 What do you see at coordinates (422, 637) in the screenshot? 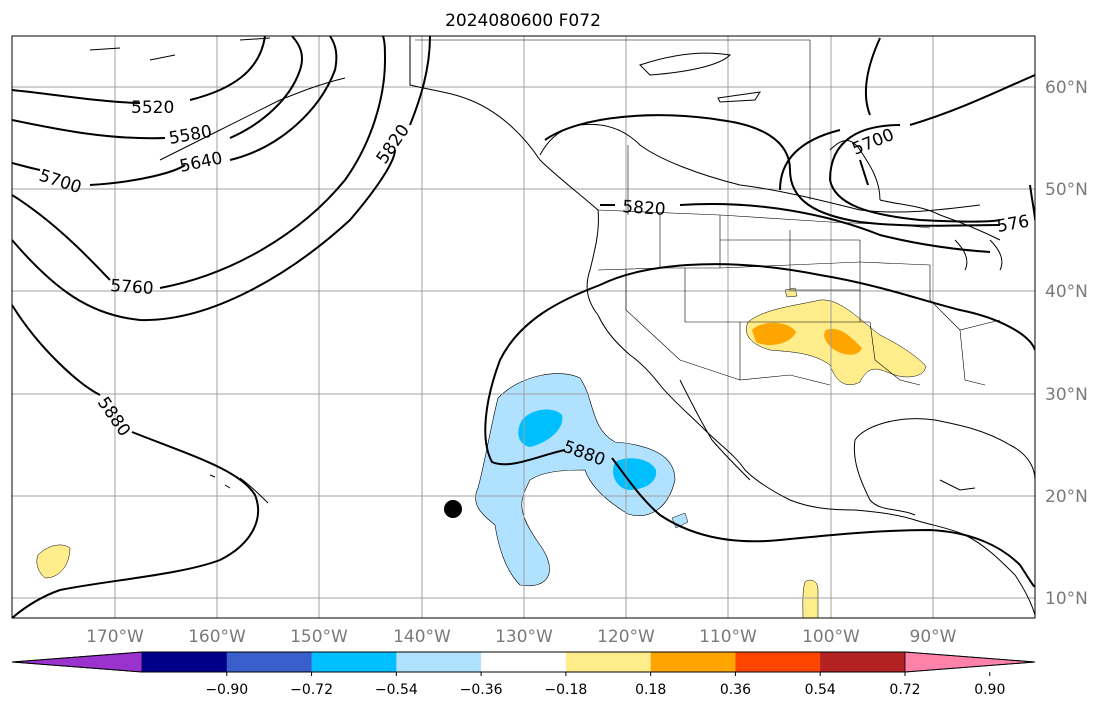
I see `lon-label: 140°W` at bounding box center [422, 637].